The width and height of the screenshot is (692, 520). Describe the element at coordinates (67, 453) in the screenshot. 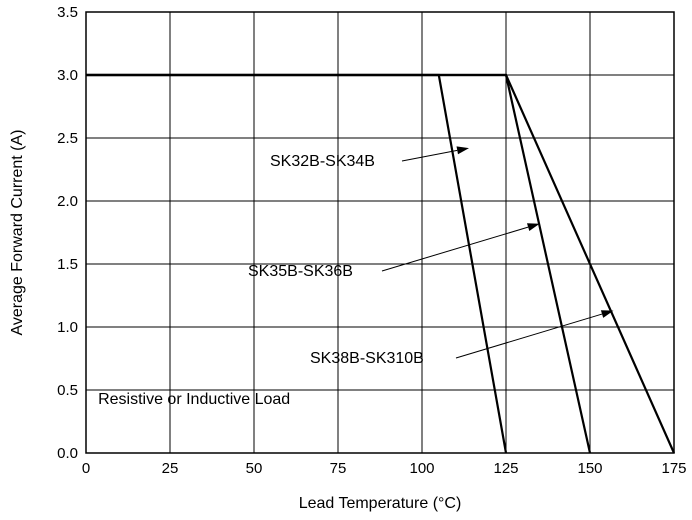

I see `y-tick-label-0: 0.0` at that location.